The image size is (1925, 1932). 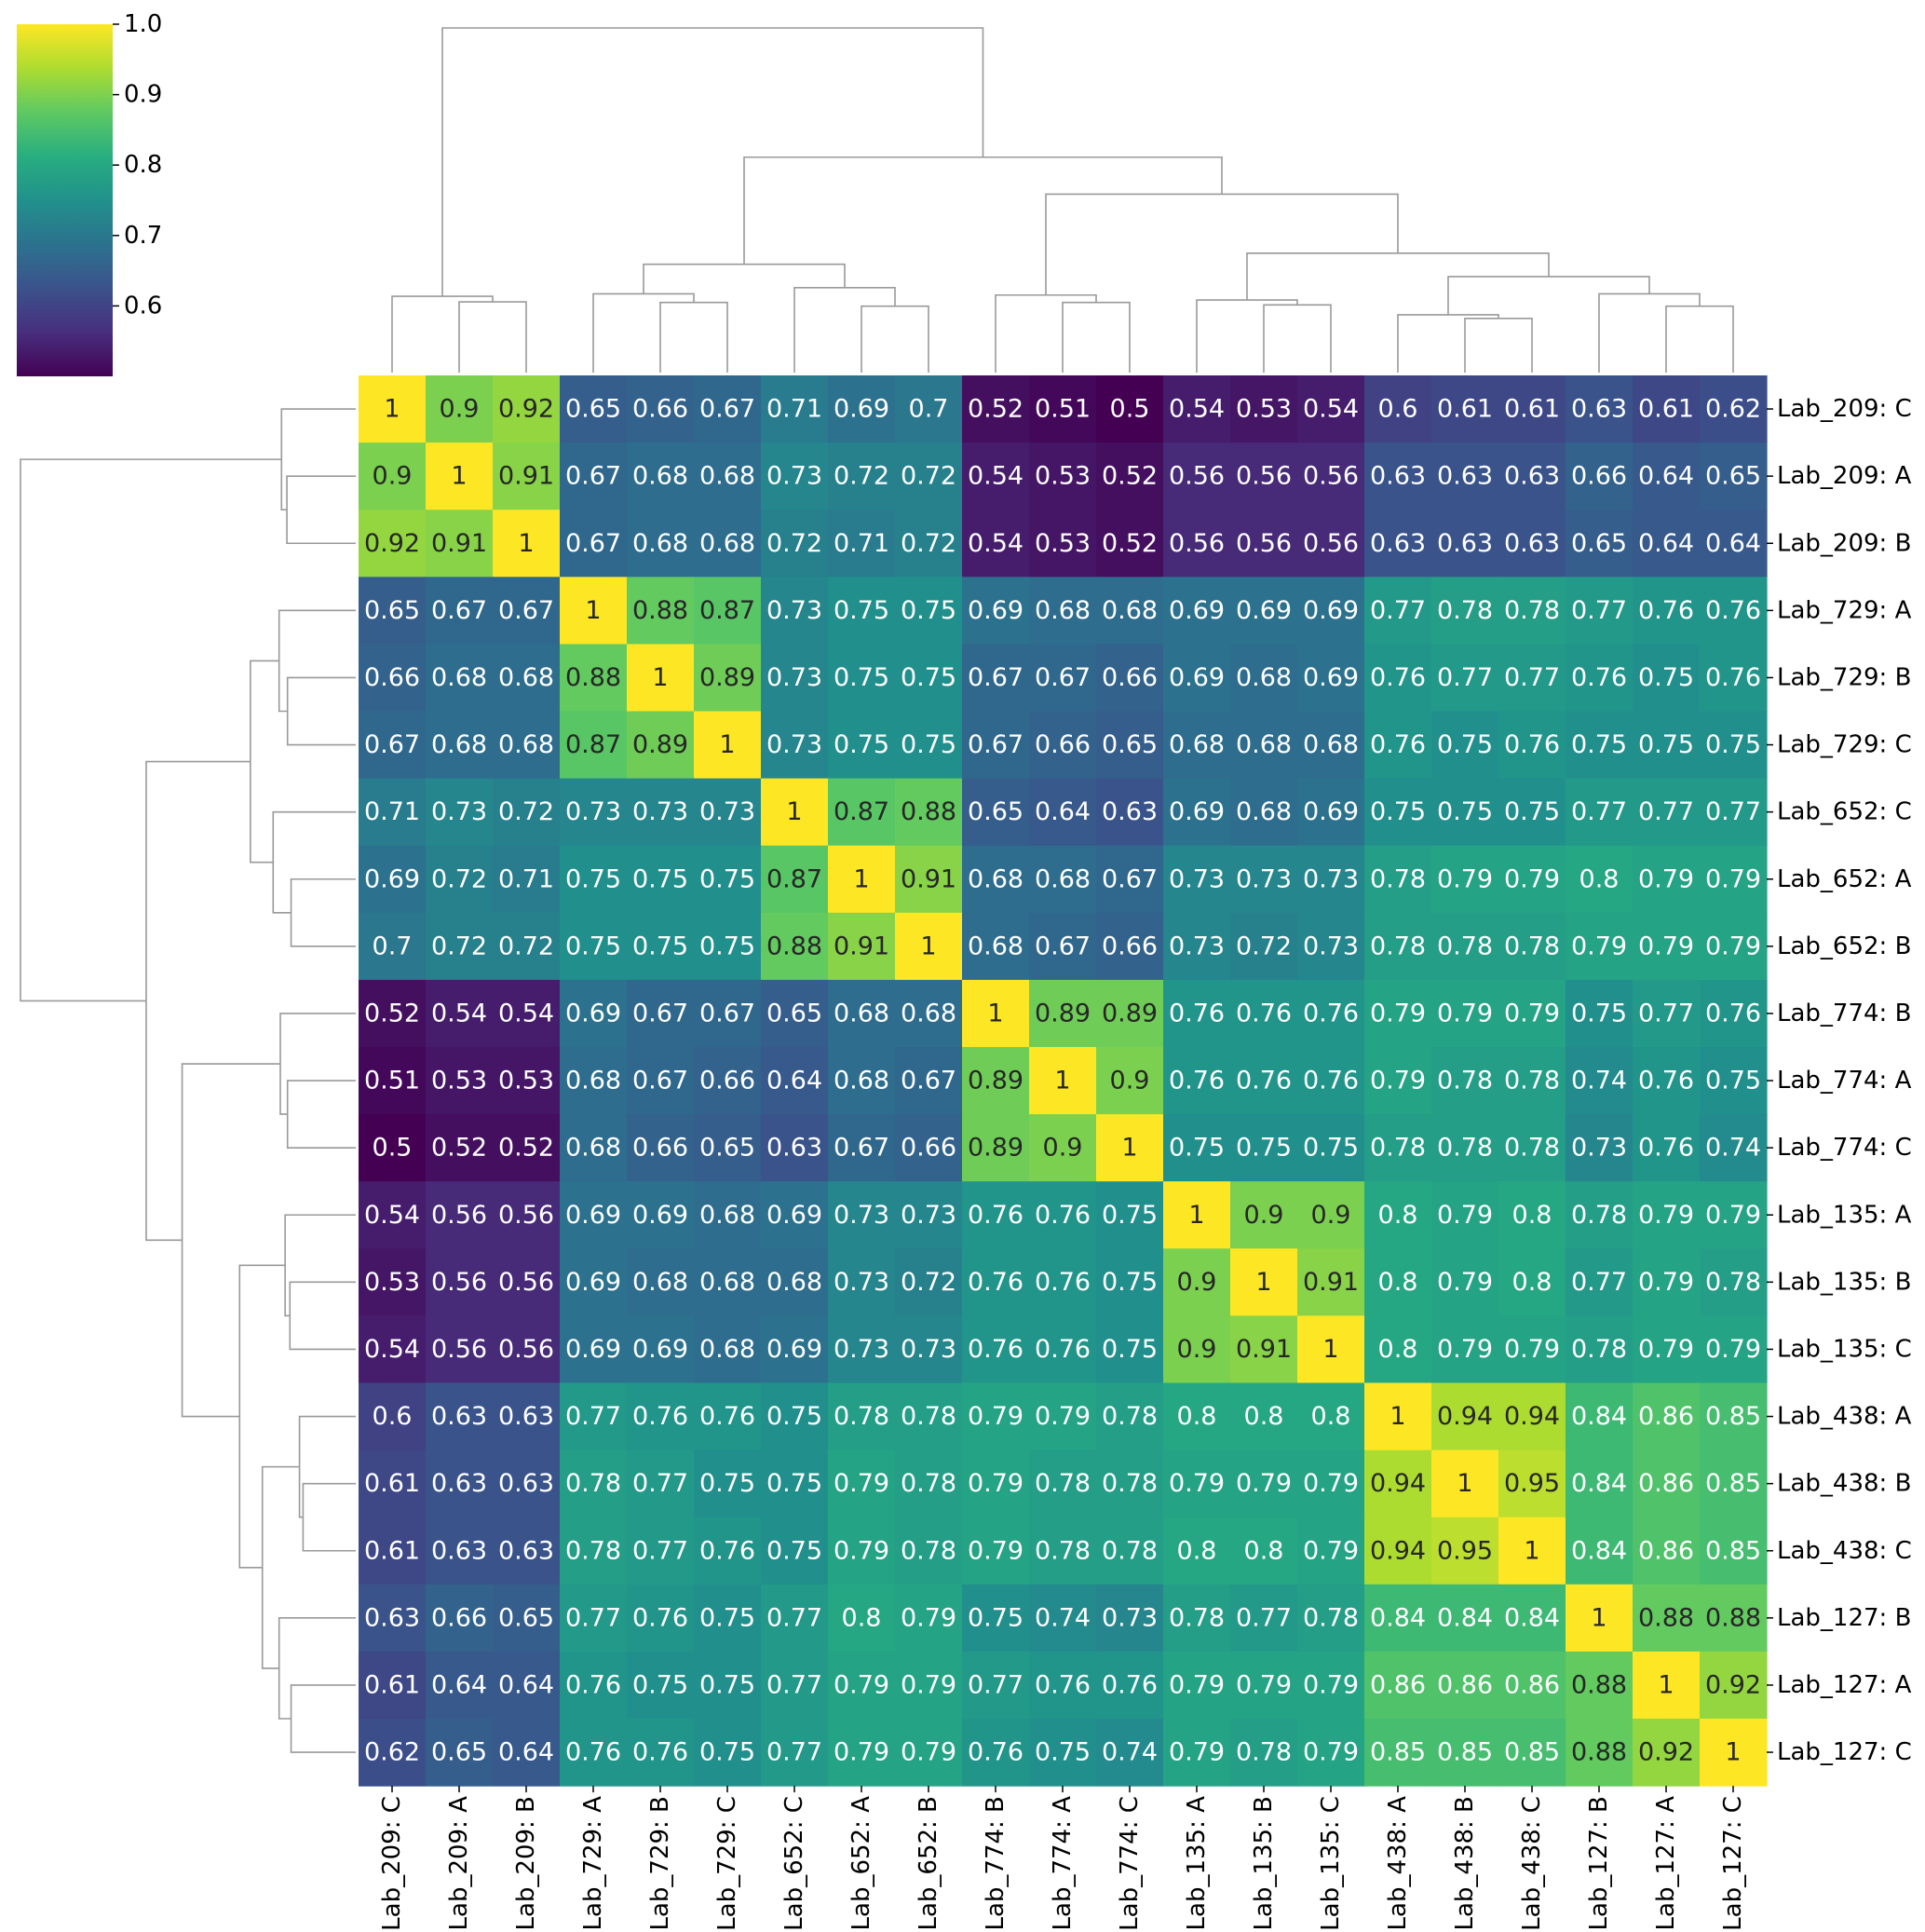 I want to click on col-tick-label: Lab_774: C, so click(x=1130, y=1863).